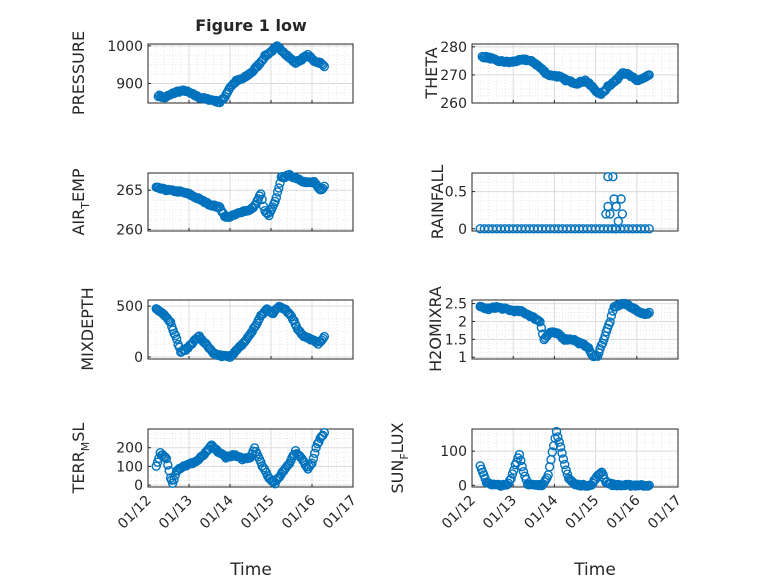 Image resolution: width=778 pixels, height=583 pixels. I want to click on terr_msl-ytick-label: 200, so click(129, 449).